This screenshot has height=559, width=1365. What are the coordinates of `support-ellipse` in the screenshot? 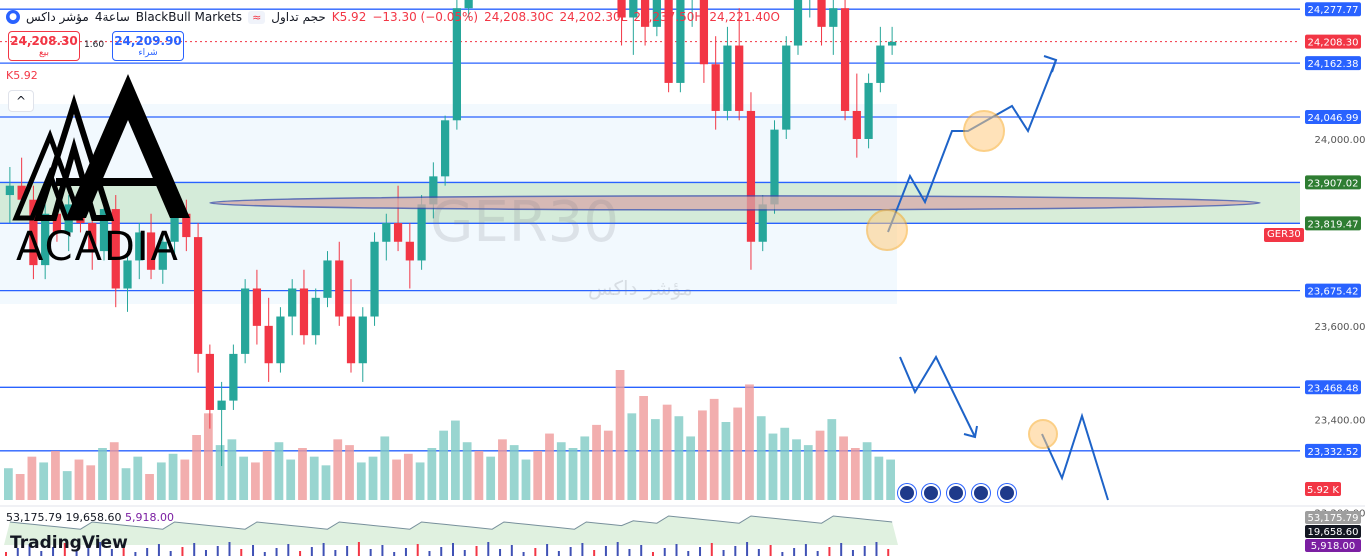 It's located at (735, 203).